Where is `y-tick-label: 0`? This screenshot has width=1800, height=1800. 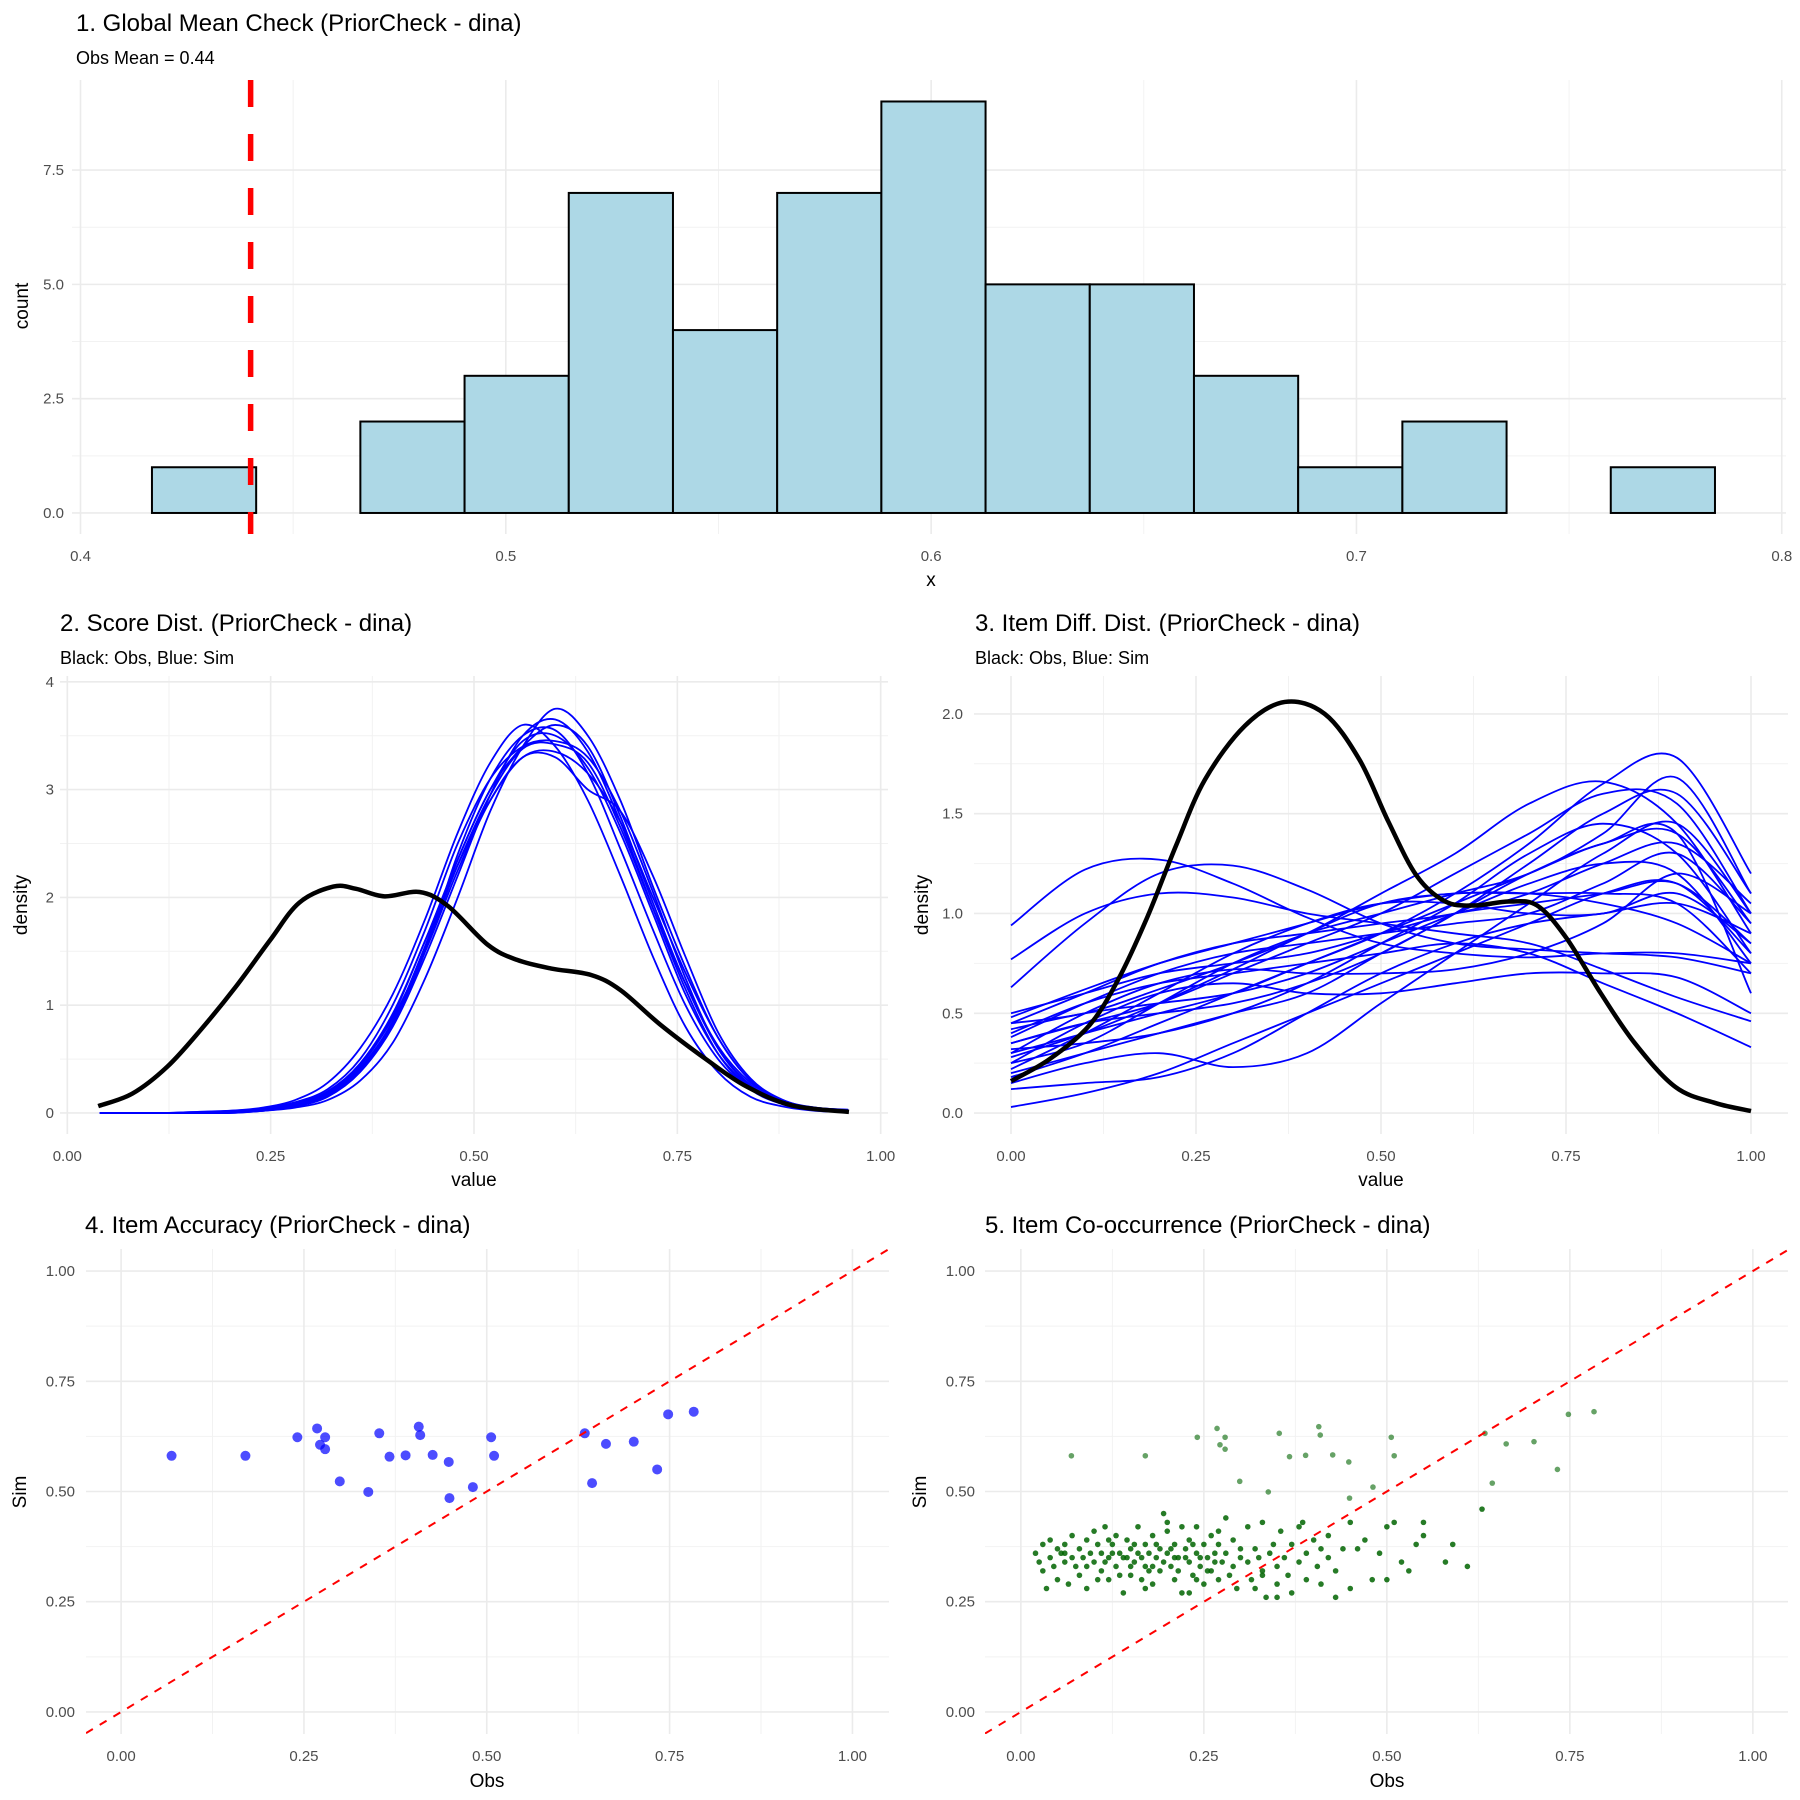 y-tick-label: 0 is located at coordinates (50, 1113).